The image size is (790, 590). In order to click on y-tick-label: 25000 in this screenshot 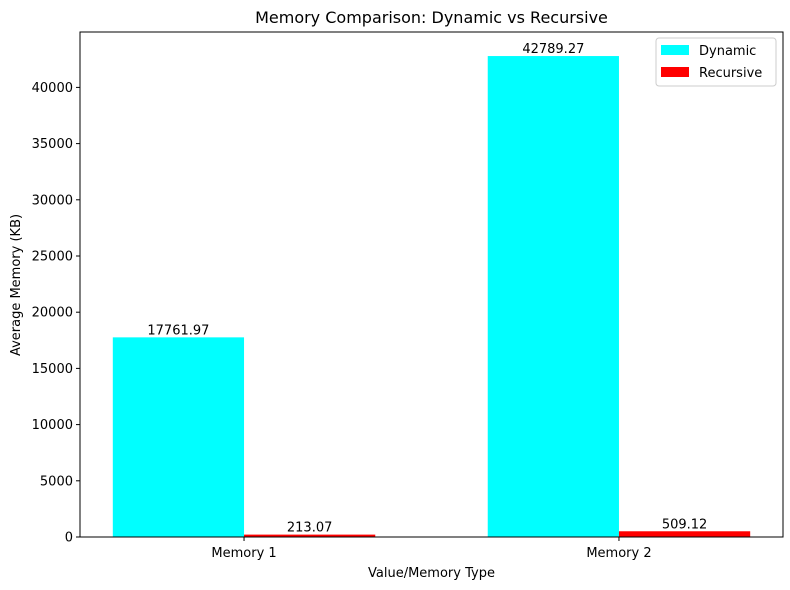, I will do `click(52, 256)`.